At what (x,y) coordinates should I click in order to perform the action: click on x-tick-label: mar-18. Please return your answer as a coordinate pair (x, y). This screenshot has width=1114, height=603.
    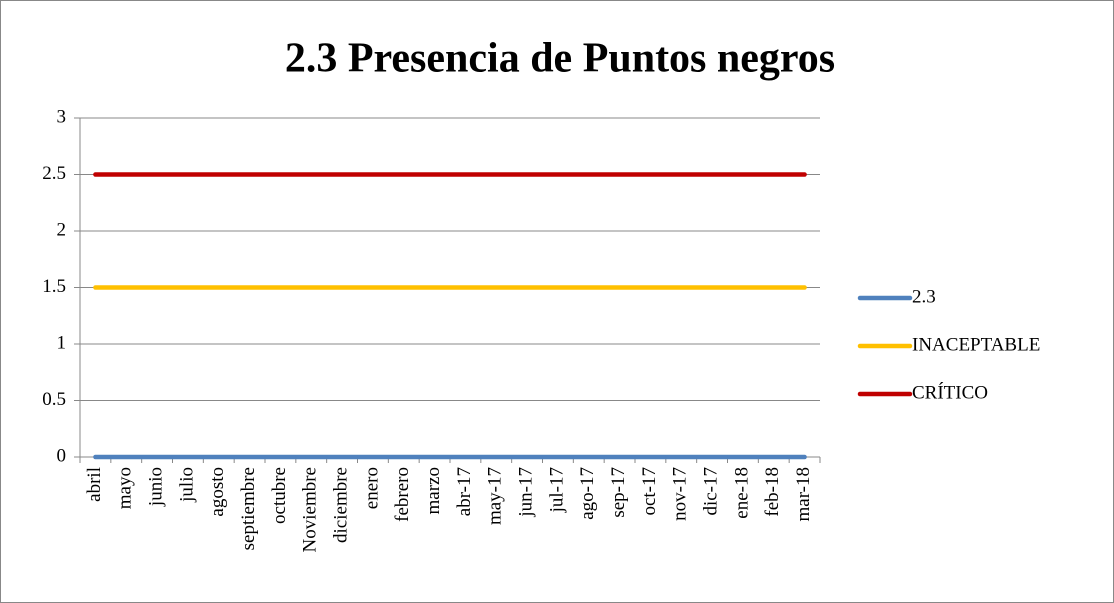
    Looking at the image, I should click on (803, 494).